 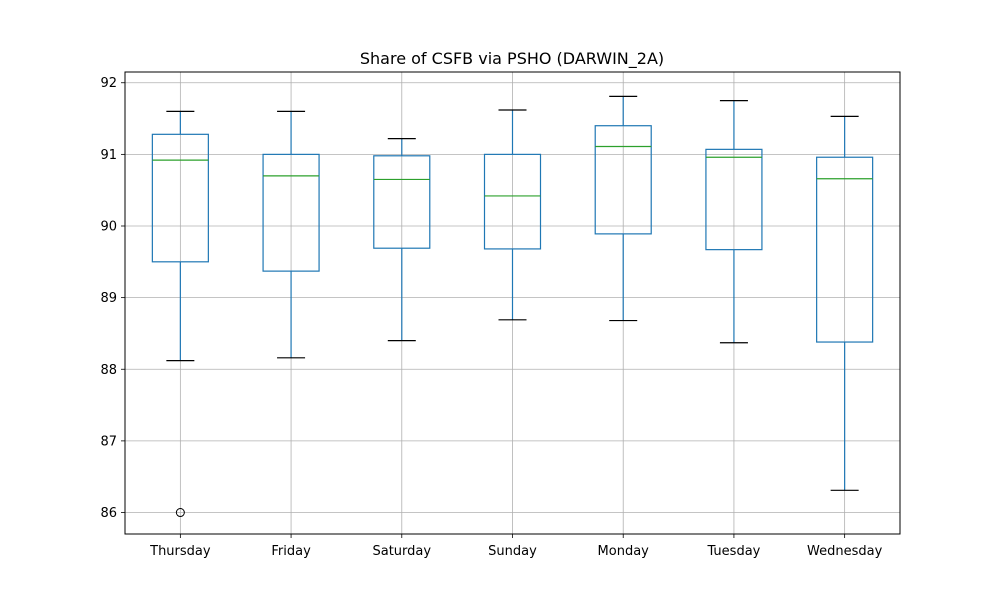 I want to click on y-tick-label: 89, so click(x=108, y=298).